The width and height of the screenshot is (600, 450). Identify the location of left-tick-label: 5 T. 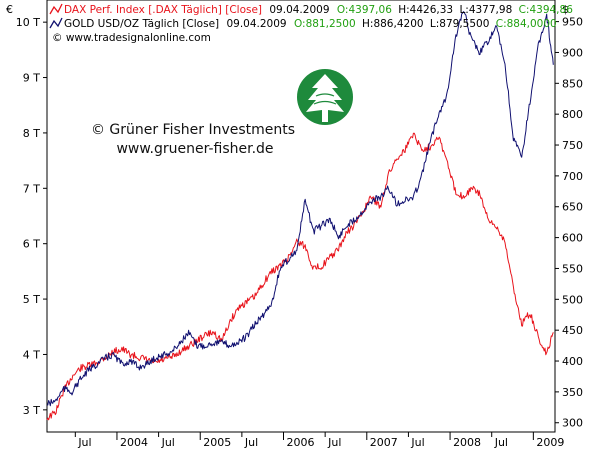
(31, 299).